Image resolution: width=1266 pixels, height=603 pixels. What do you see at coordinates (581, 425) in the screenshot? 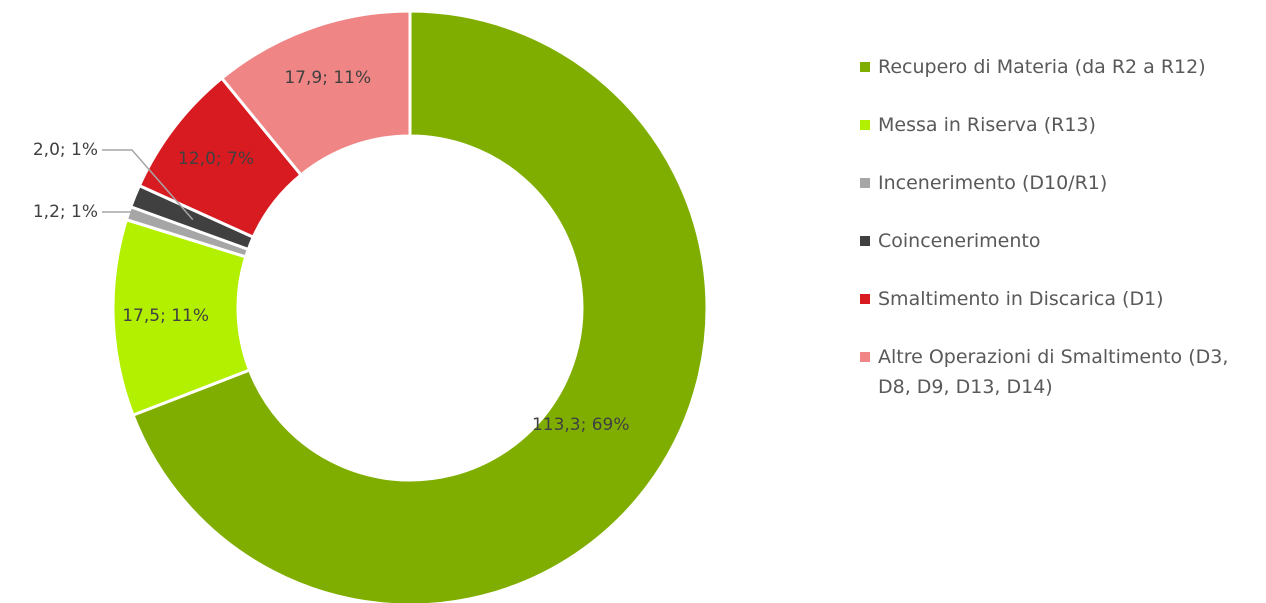
I see `data-label: 113,3; 69%` at bounding box center [581, 425].